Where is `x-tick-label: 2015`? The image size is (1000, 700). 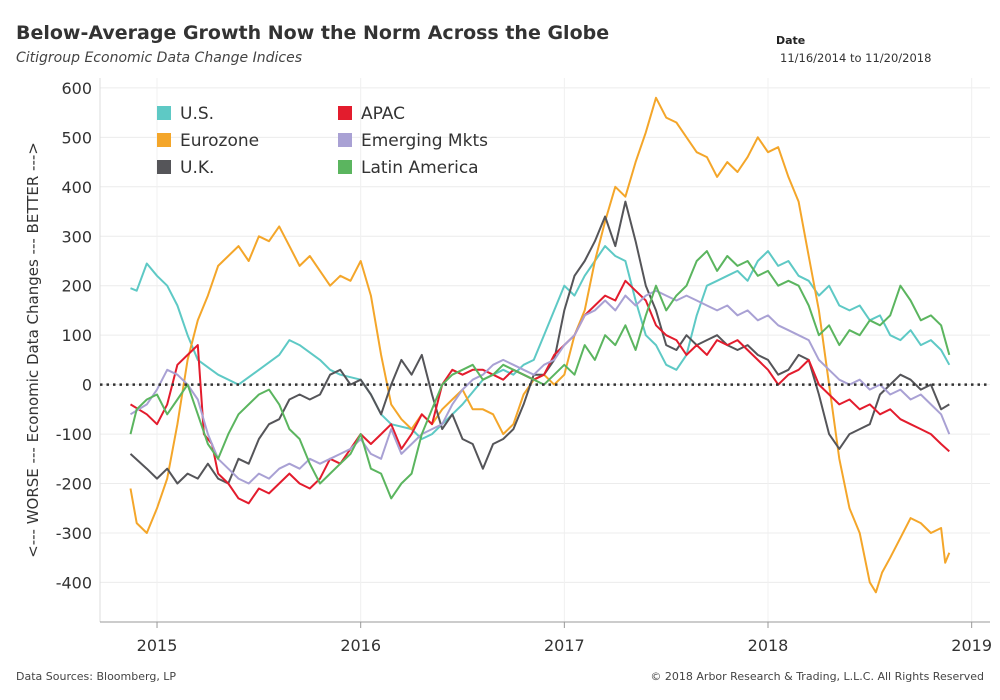
x-tick-label: 2015 is located at coordinates (157, 645).